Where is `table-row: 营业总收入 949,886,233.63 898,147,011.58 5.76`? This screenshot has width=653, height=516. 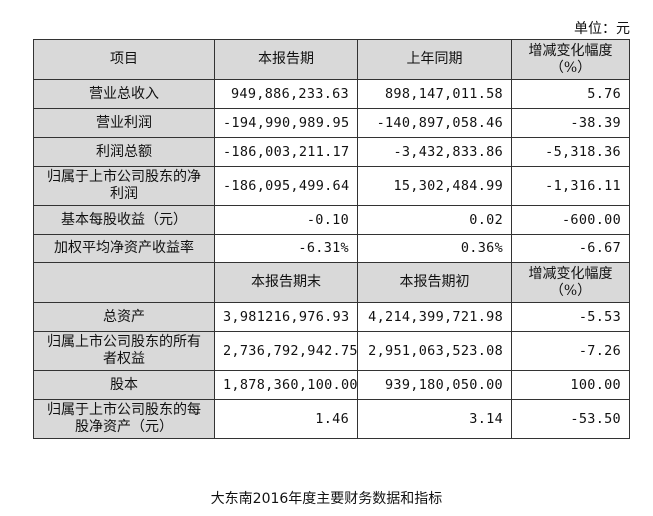
table-row: 营业总收入 949,886,233.63 898,147,011.58 5.76 is located at coordinates (331, 94).